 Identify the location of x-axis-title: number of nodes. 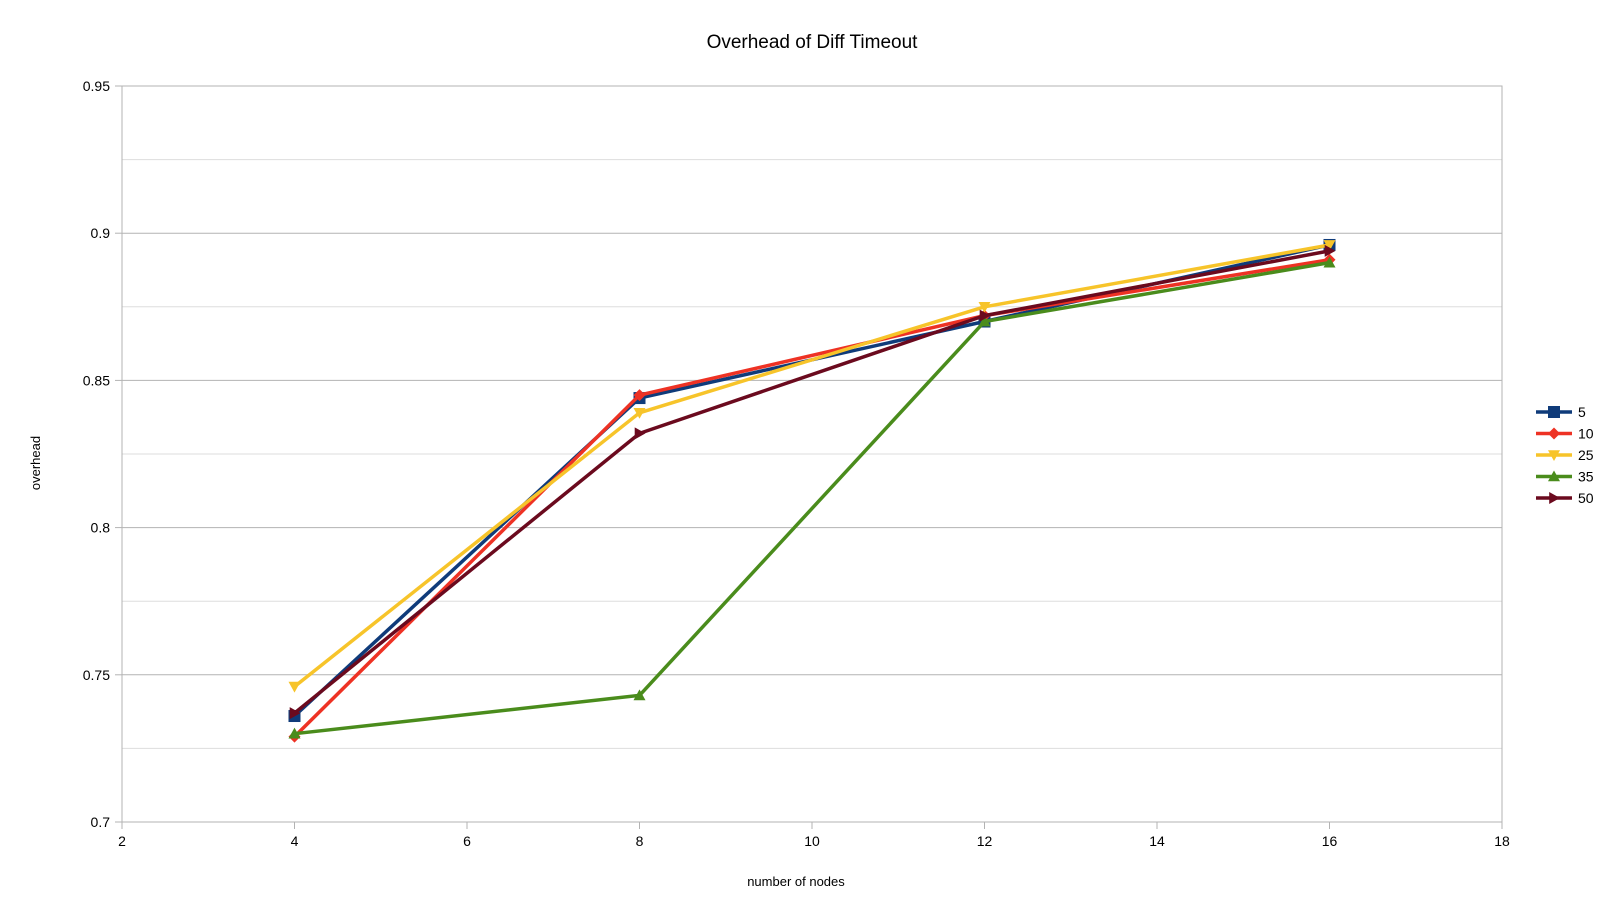
(796, 881).